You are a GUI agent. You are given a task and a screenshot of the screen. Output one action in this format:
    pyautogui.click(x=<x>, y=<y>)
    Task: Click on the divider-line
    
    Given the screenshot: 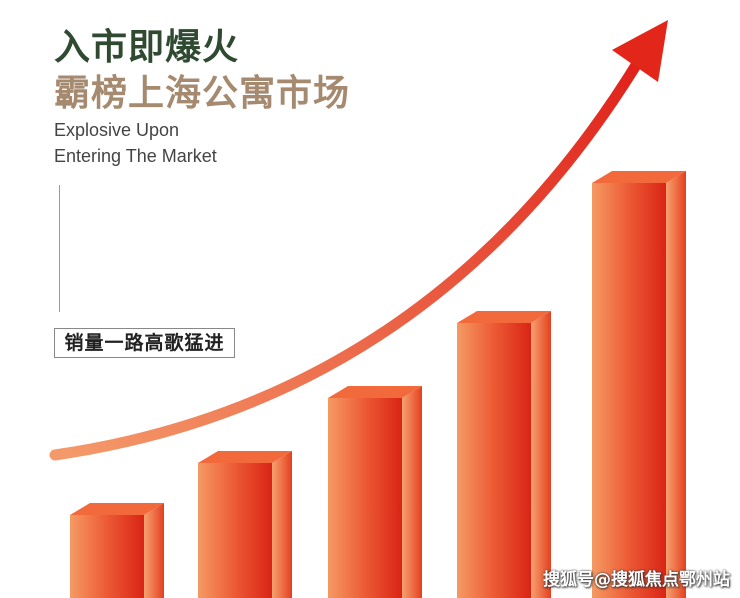 What is the action you would take?
    pyautogui.click(x=59, y=248)
    